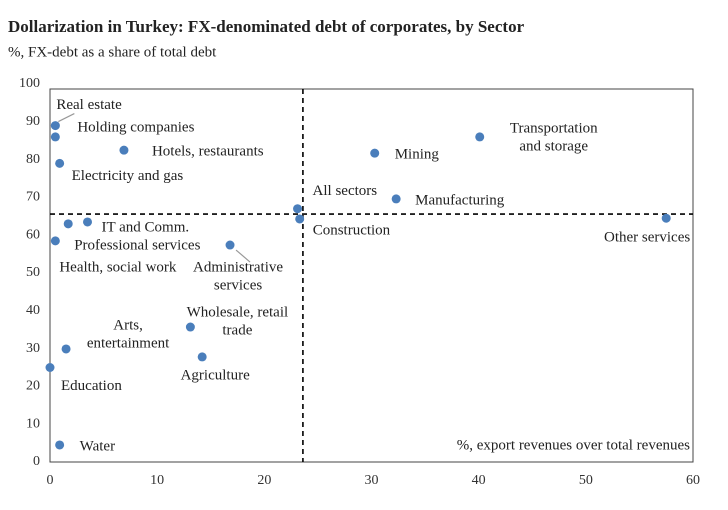 This screenshot has height=510, width=728. Describe the element at coordinates (238, 267) in the screenshot. I see `point-label: Administrative` at that location.